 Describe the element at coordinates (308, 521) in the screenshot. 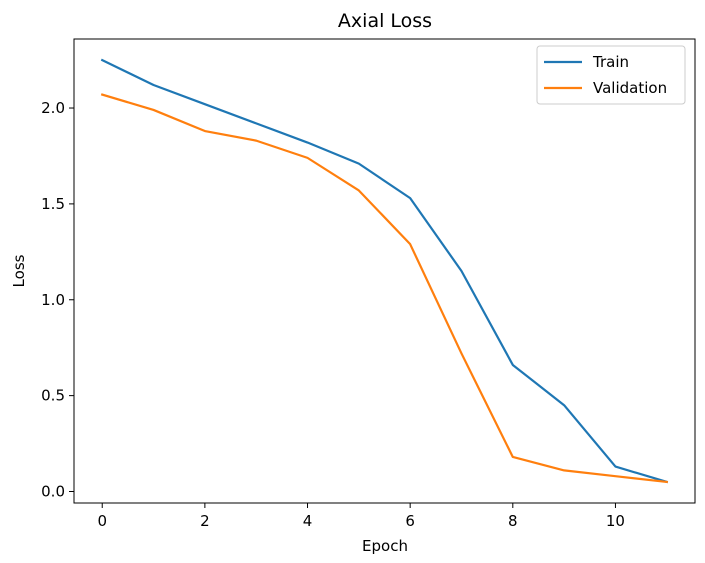

I see `x-tick-label: 4` at that location.